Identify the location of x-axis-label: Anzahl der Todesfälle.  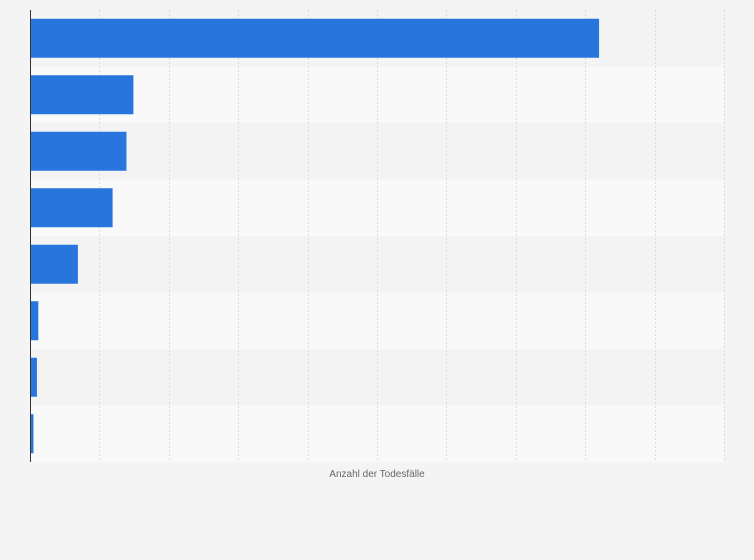
(377, 474).